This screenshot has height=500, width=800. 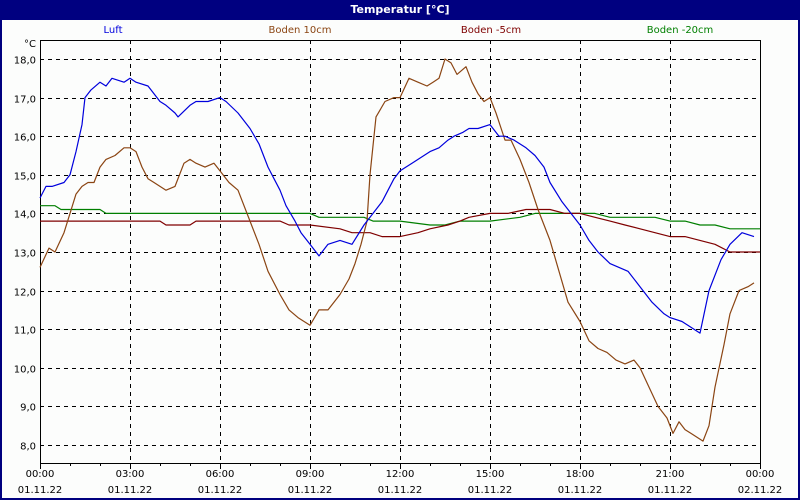 I want to click on legend-item: Boden -5cm, so click(x=491, y=30).